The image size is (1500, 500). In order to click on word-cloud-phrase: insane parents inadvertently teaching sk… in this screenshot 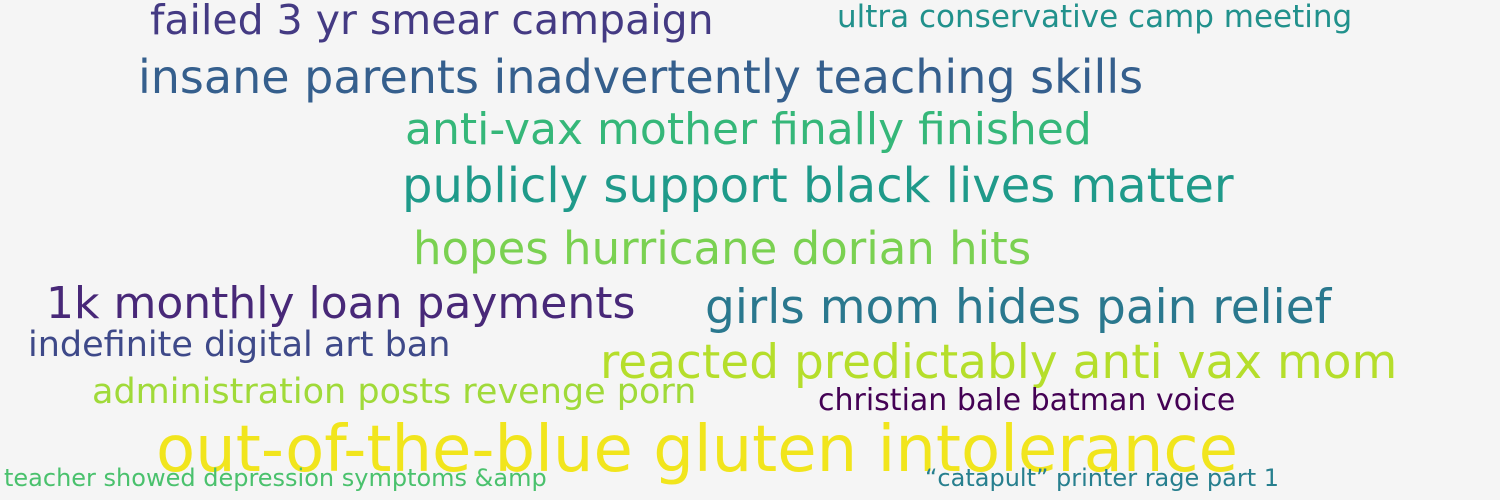, I will do `click(641, 77)`.